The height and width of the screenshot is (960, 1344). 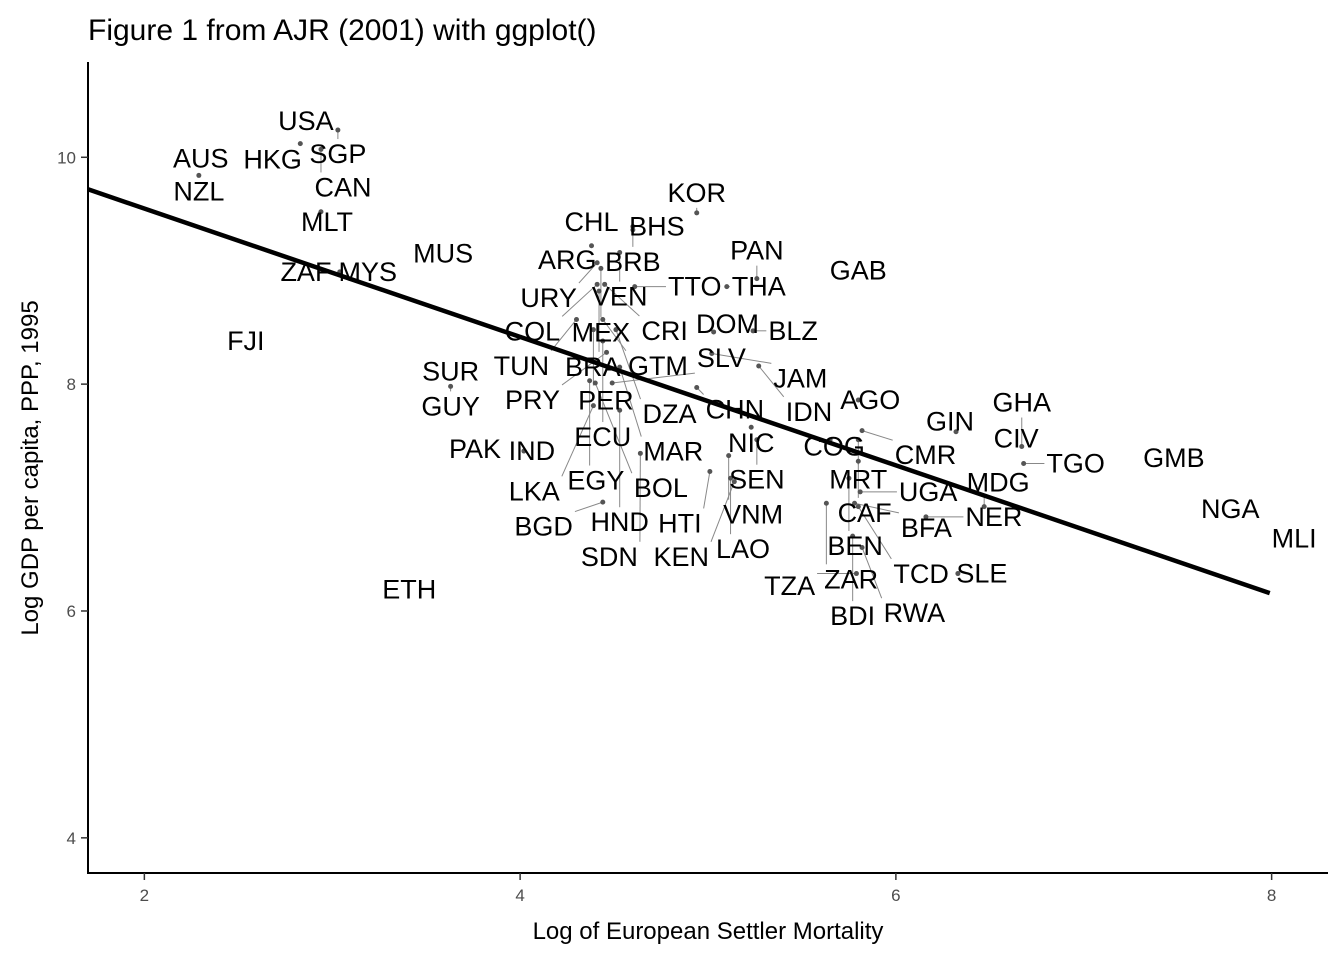 What do you see at coordinates (800, 378) in the screenshot?
I see `point-label-jam: JAM` at bounding box center [800, 378].